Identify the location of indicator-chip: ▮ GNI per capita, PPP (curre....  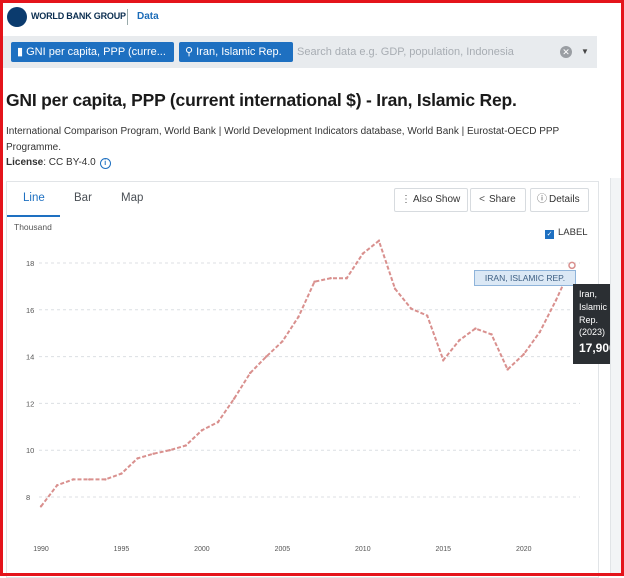
(92, 52).